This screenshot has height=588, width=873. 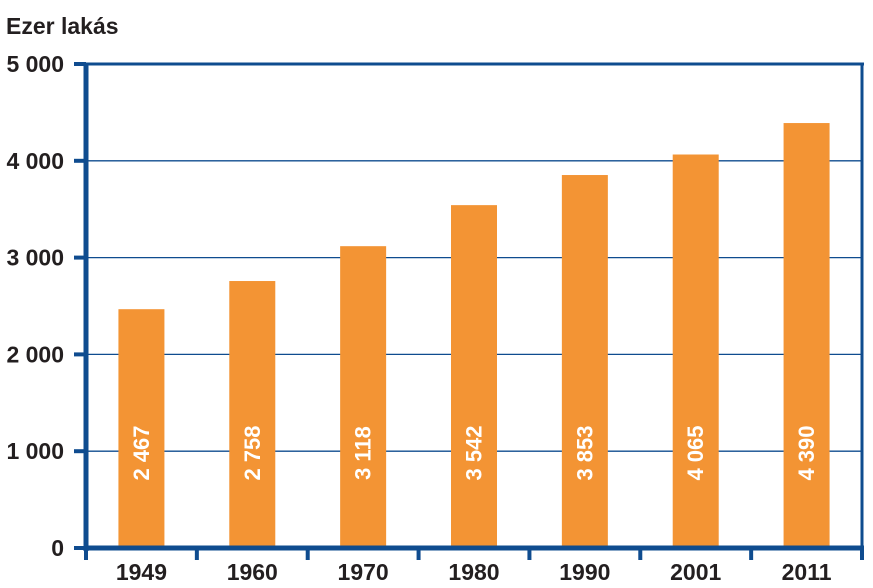 I want to click on value-labels: 2 467 2 758 3 118 3 542 3 853 4 065 4 390, so click(x=474, y=452).